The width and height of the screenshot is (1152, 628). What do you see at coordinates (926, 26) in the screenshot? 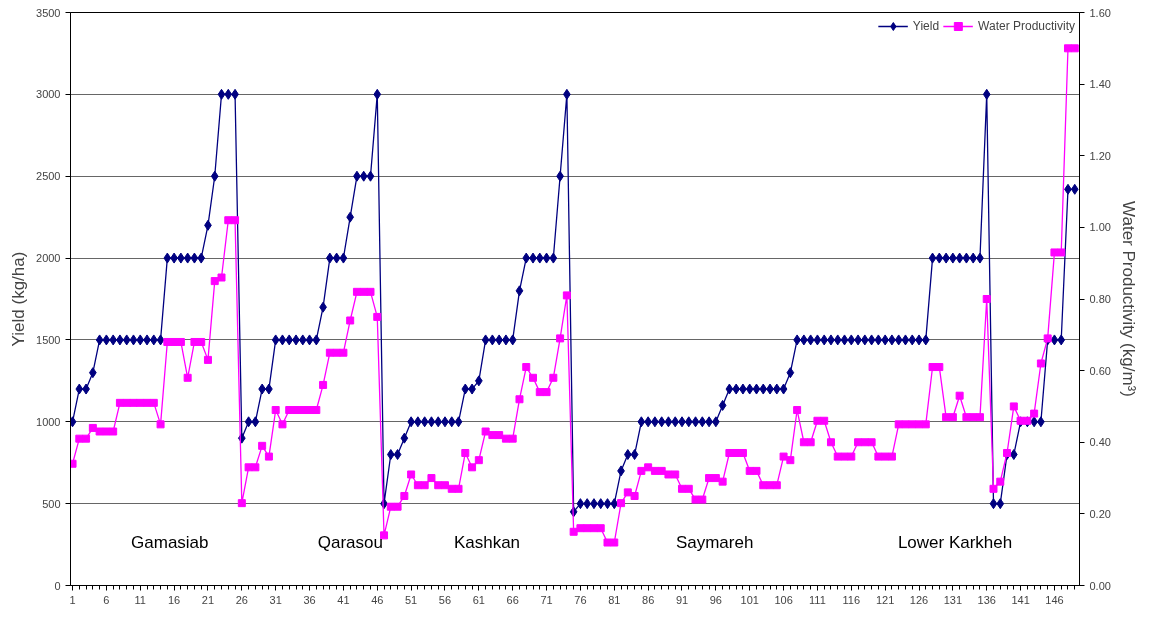
I see `legend-label: Yield` at bounding box center [926, 26].